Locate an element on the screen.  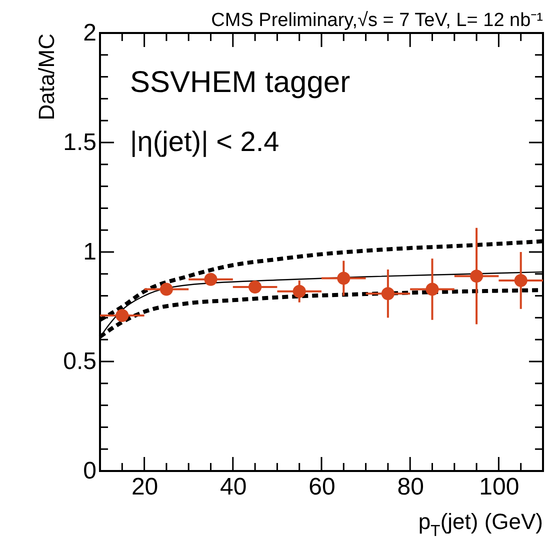
y-tick-label: 1.5 is located at coordinates (79, 142).